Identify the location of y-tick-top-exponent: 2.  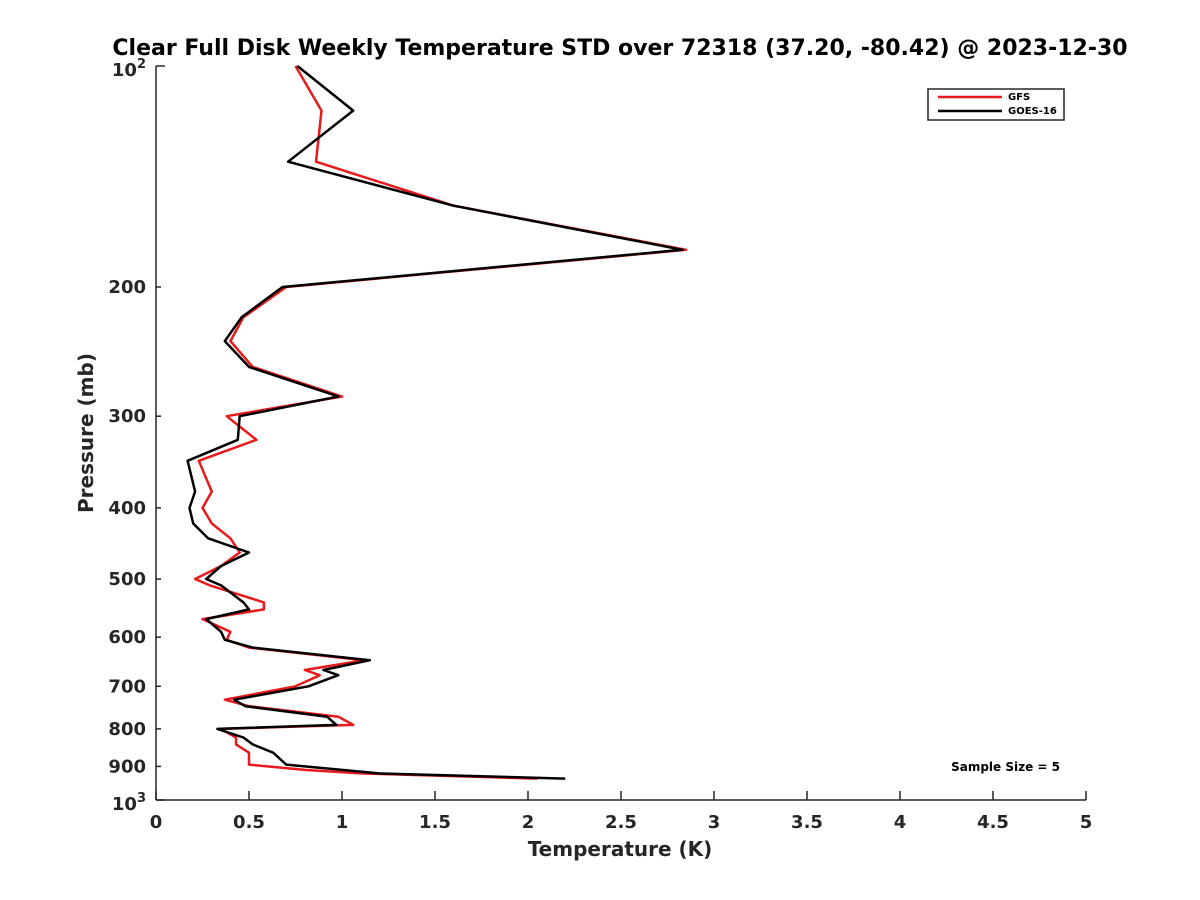
(141, 64).